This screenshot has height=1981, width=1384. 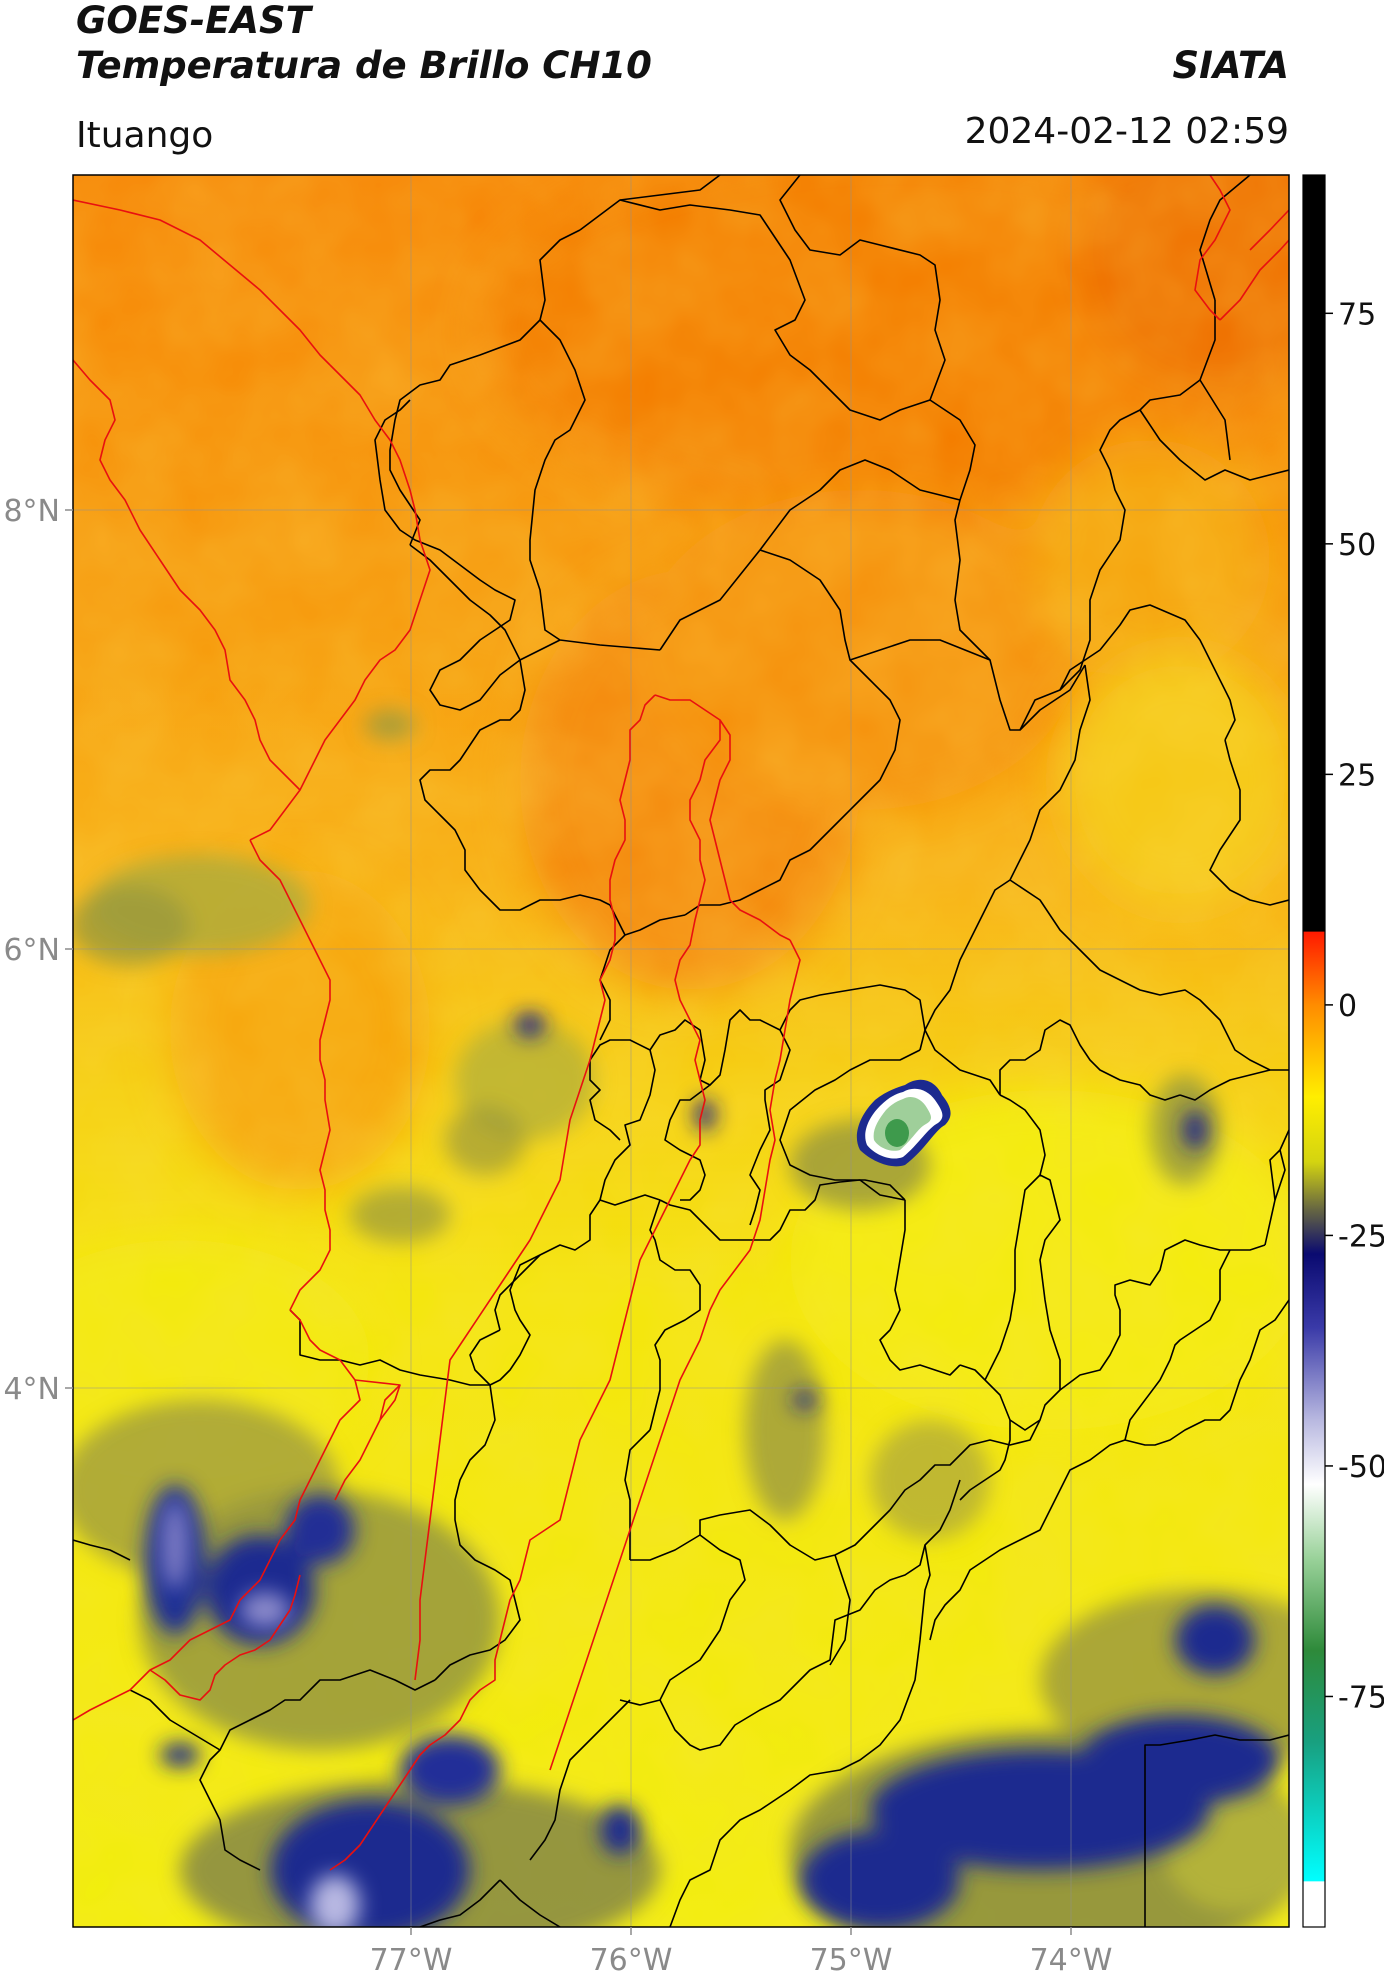 What do you see at coordinates (193, 21) in the screenshot?
I see `satellite-title: GOES-EAST` at bounding box center [193, 21].